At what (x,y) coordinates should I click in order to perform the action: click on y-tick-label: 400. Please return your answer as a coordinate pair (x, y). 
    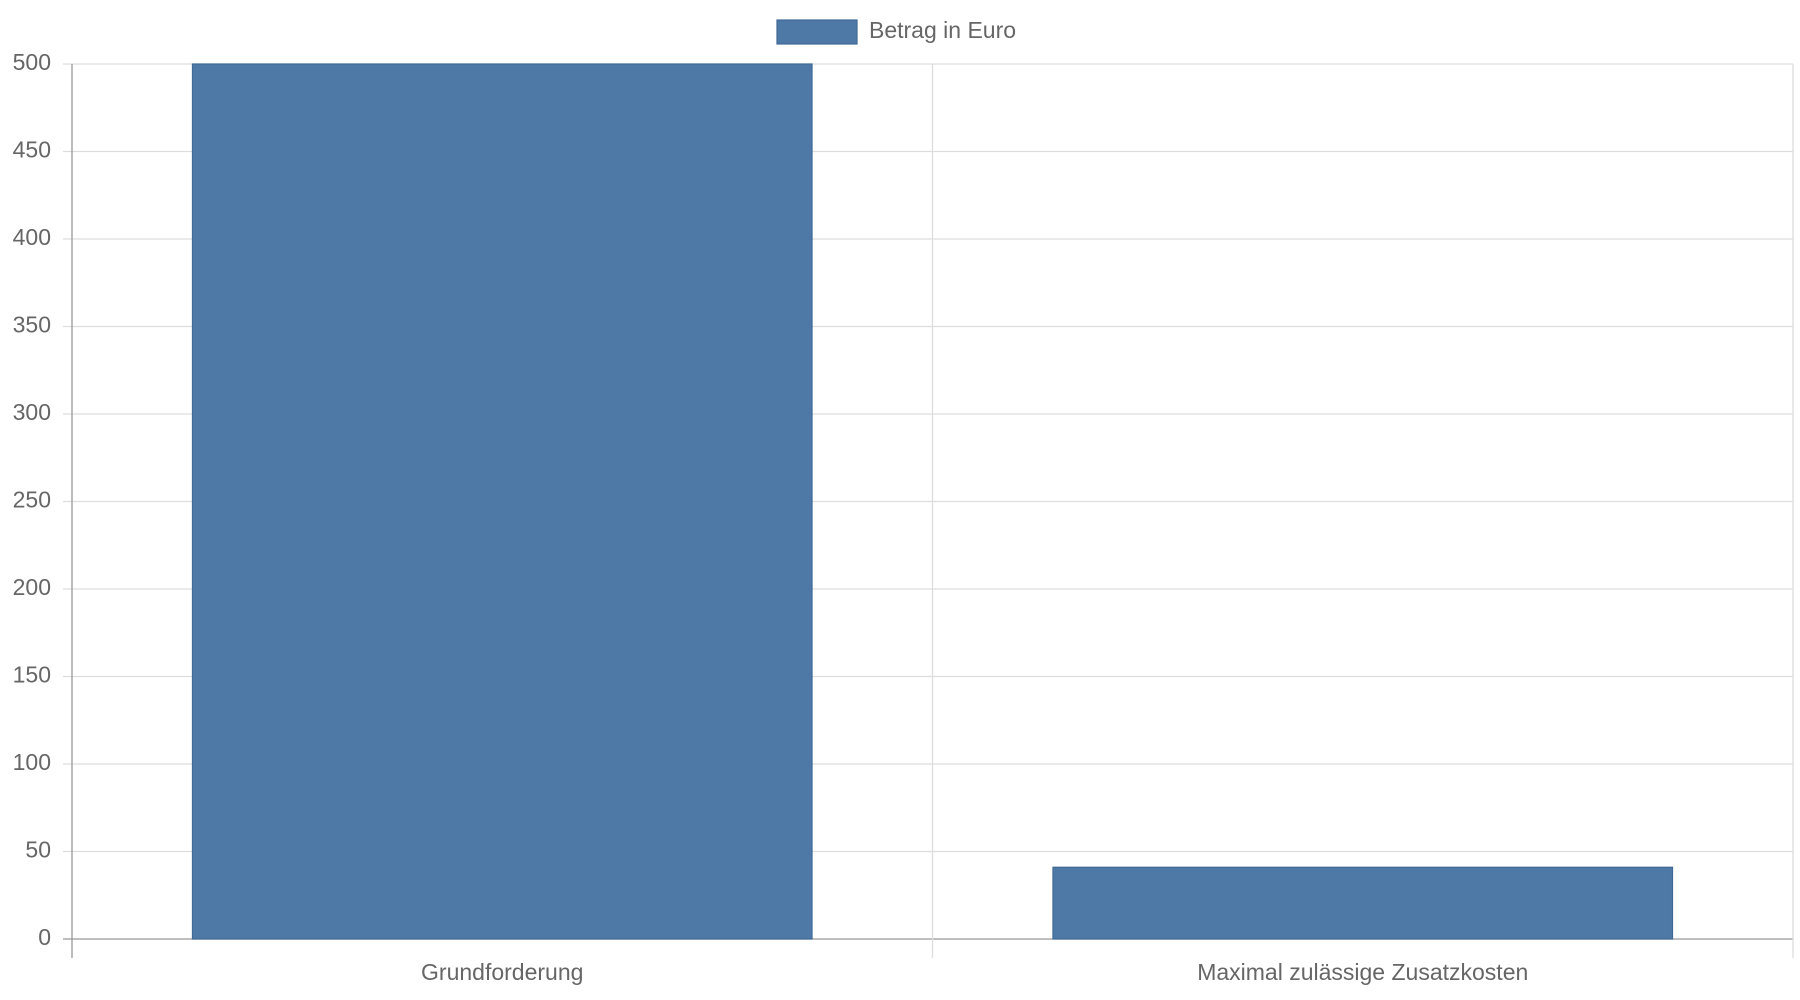
    Looking at the image, I should click on (32, 237).